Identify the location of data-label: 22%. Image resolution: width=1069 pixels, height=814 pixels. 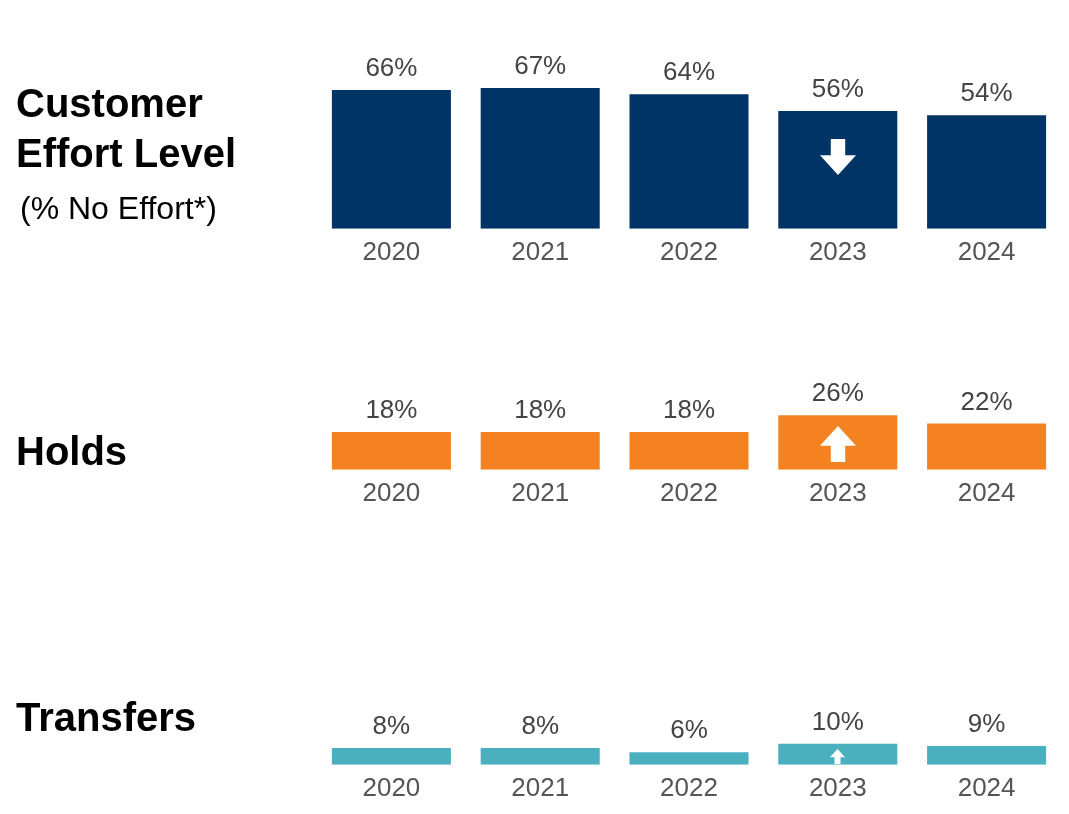
(986, 400).